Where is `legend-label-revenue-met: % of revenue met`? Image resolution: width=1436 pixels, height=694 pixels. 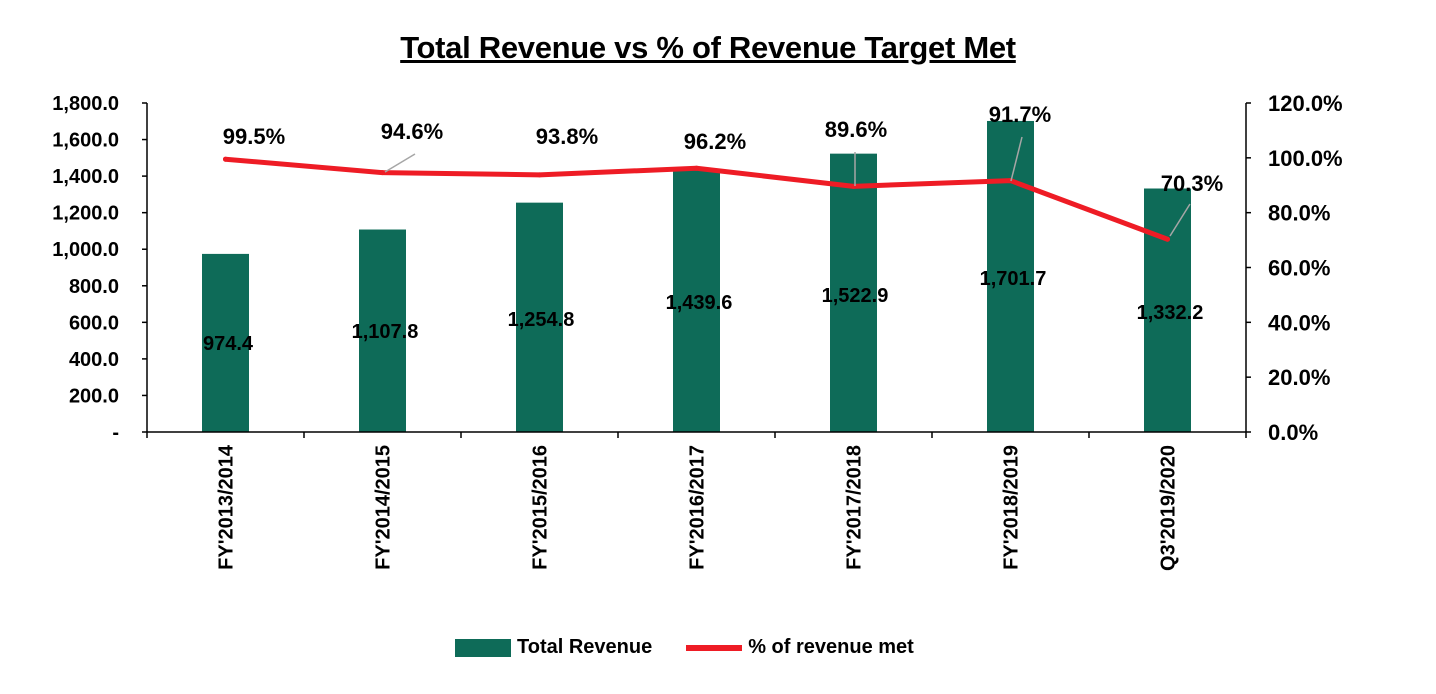 legend-label-revenue-met: % of revenue met is located at coordinates (831, 647).